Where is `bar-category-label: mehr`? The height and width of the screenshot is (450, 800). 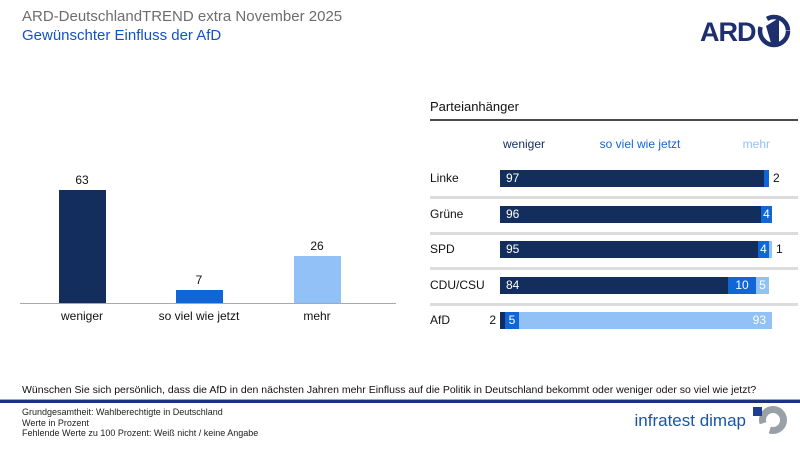 bar-category-label: mehr is located at coordinates (317, 316).